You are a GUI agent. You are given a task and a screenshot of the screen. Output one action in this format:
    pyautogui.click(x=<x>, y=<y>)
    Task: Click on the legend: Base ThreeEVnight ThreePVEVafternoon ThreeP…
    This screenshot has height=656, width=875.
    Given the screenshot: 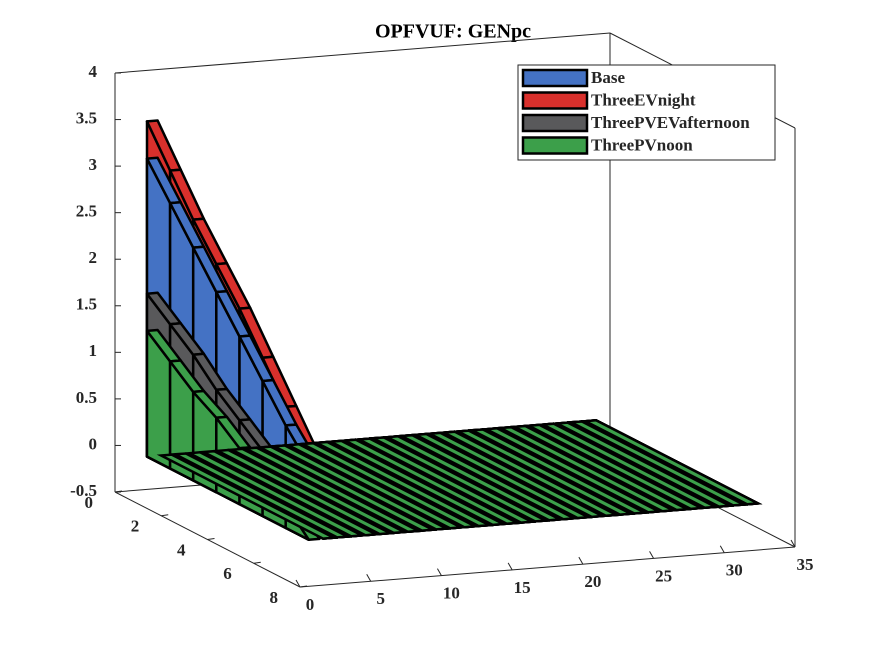 What is the action you would take?
    pyautogui.click(x=646, y=112)
    